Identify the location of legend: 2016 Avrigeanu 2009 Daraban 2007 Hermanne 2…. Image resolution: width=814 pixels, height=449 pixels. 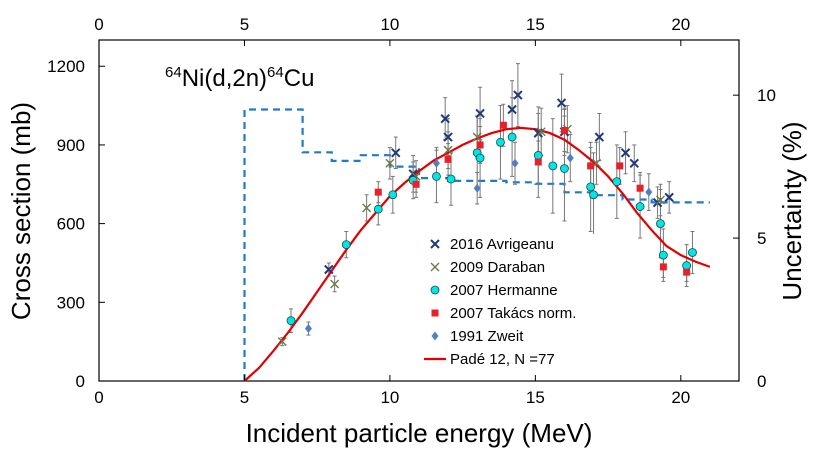
(514, 304).